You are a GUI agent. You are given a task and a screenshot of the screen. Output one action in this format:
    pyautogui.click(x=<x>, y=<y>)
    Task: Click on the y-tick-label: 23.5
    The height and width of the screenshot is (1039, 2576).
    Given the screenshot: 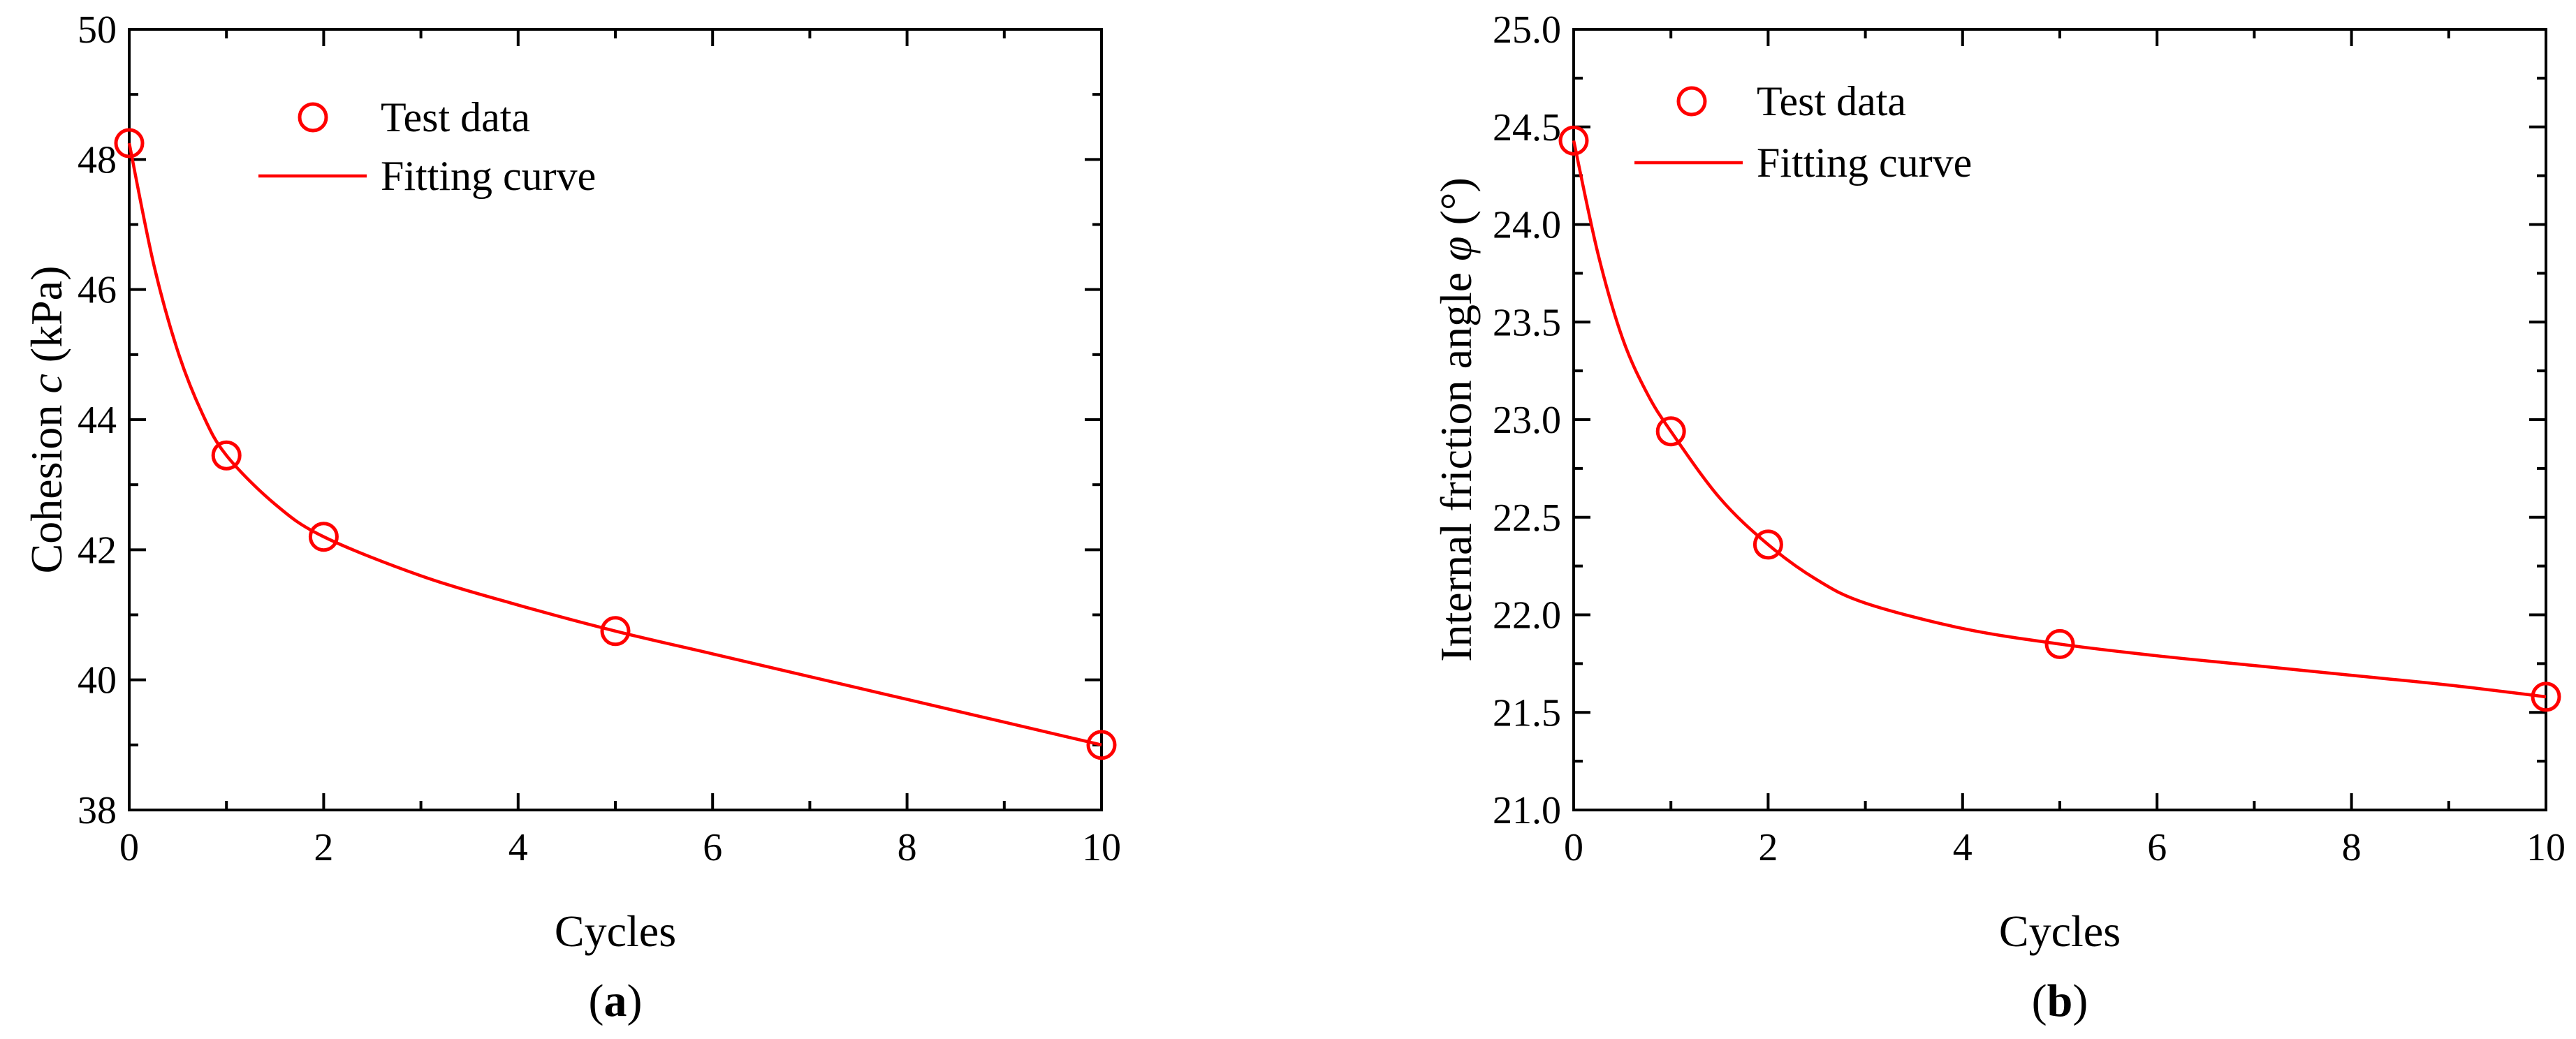 What is the action you would take?
    pyautogui.click(x=1527, y=322)
    